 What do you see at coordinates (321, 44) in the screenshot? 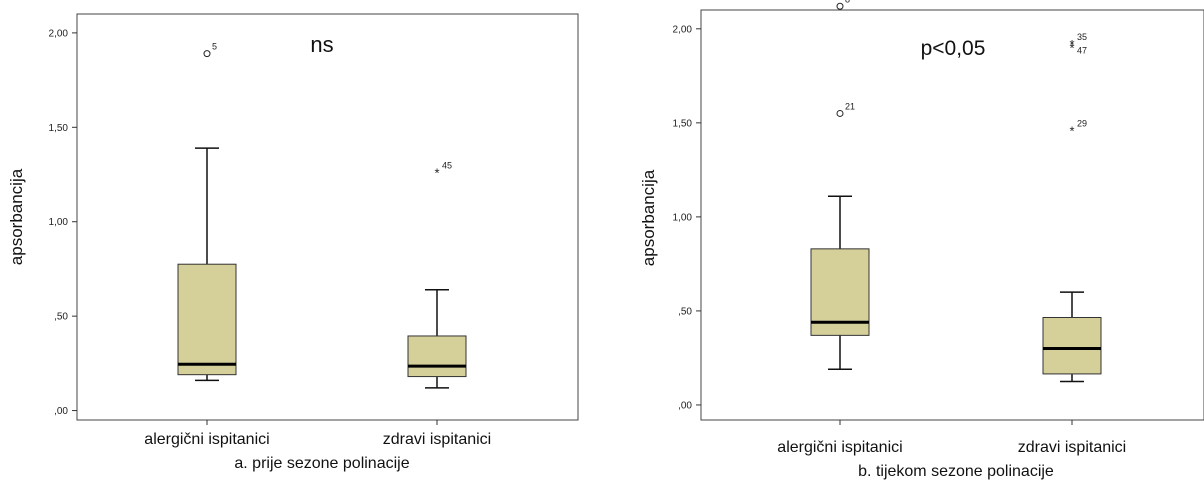
I see `significance-annotation: ns` at bounding box center [321, 44].